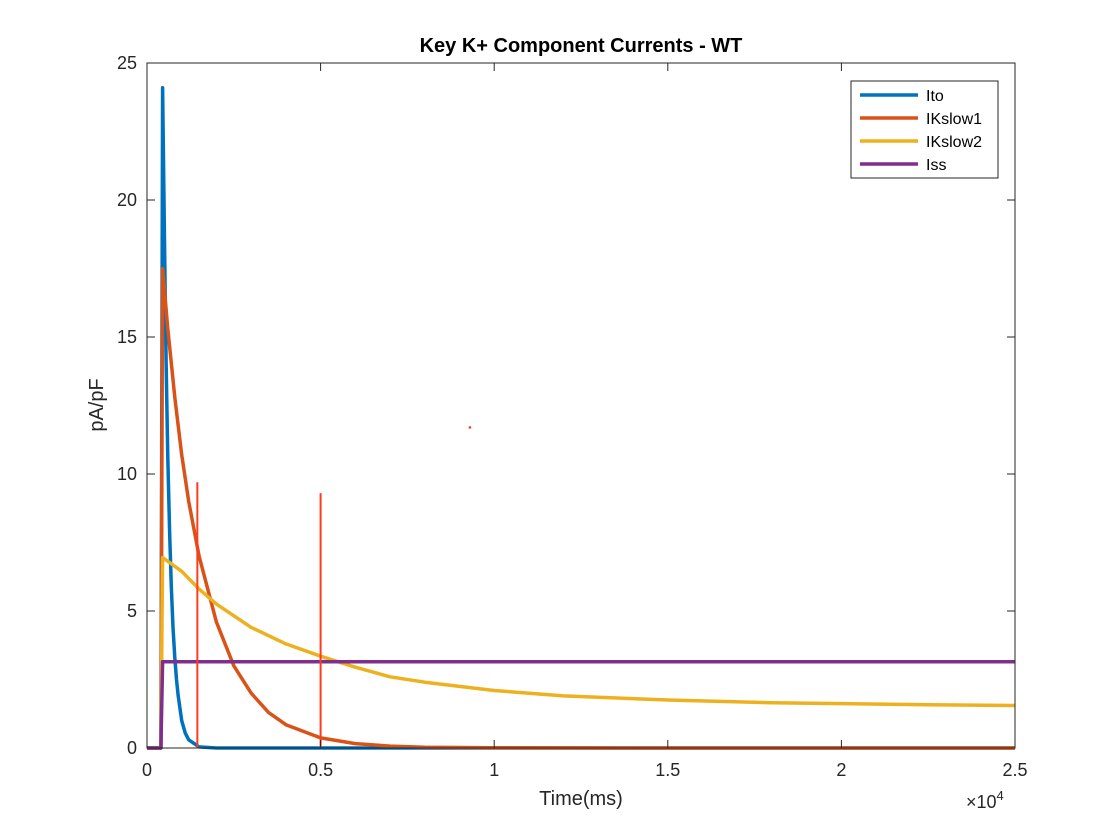 This screenshot has height=840, width=1120. I want to click on y-tick-label: 20, so click(127, 200).